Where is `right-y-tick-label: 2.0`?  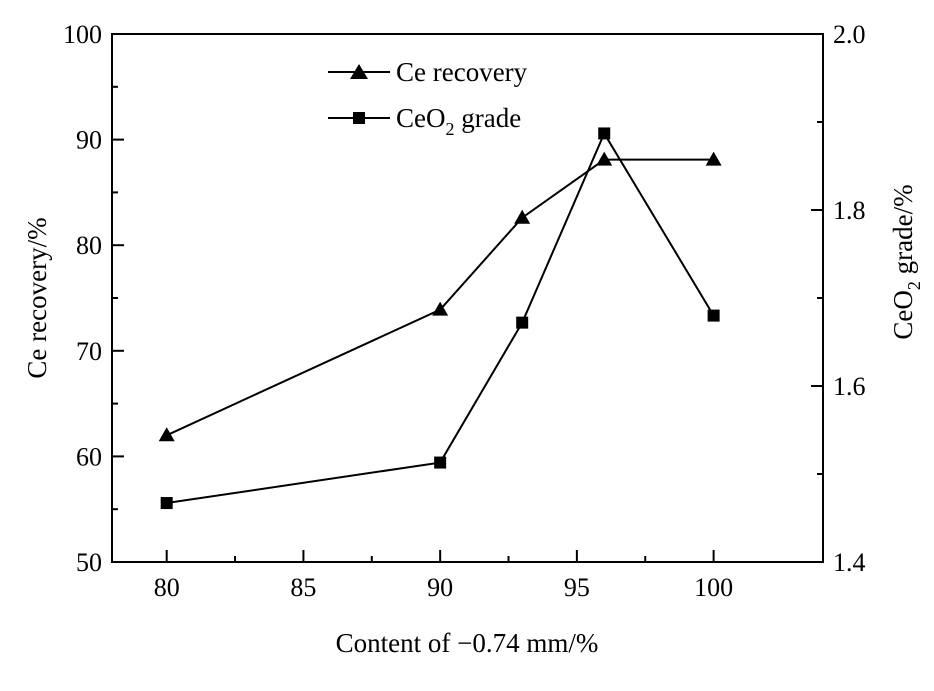 right-y-tick-label: 2.0 is located at coordinates (849, 34).